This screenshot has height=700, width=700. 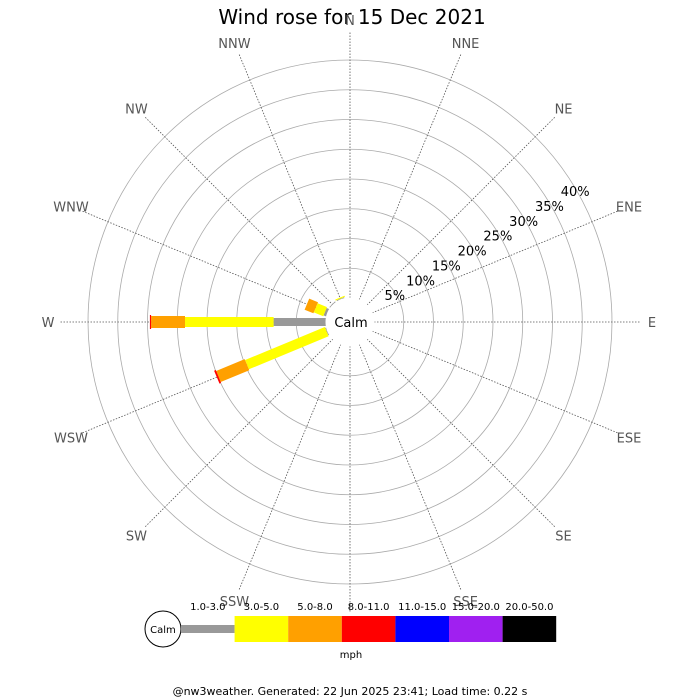 I want to click on calm-indicator: Calm, so click(x=350, y=322).